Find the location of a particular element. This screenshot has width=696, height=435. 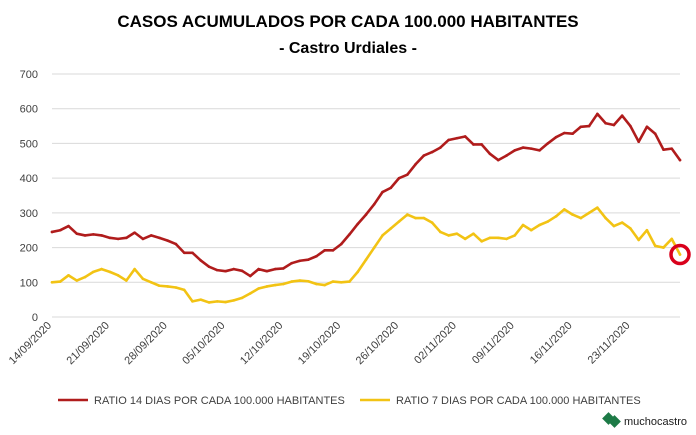

x-tick-label: 26/10/2020 is located at coordinates (377, 343).